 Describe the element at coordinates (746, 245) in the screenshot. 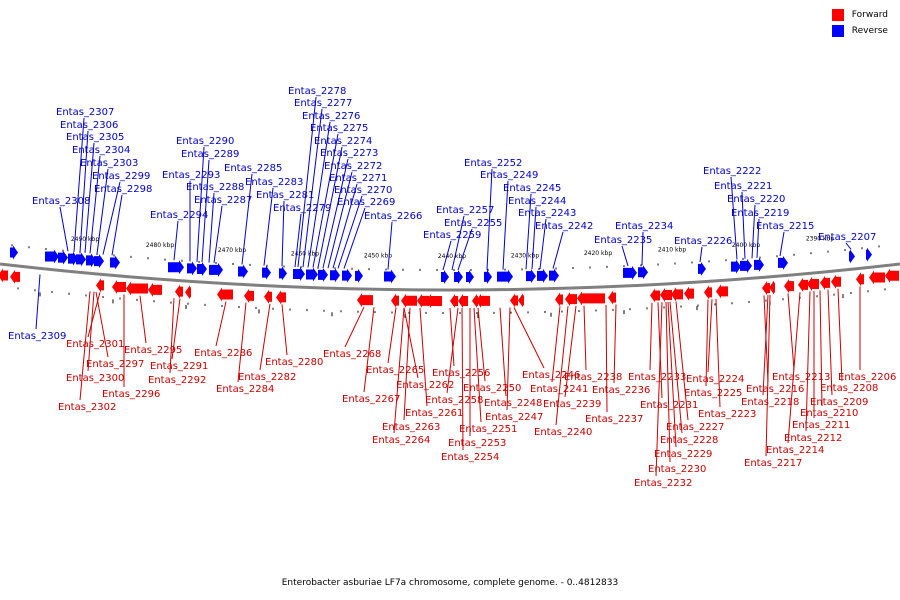

I see `scale-tick-label: 2400 kbp` at that location.